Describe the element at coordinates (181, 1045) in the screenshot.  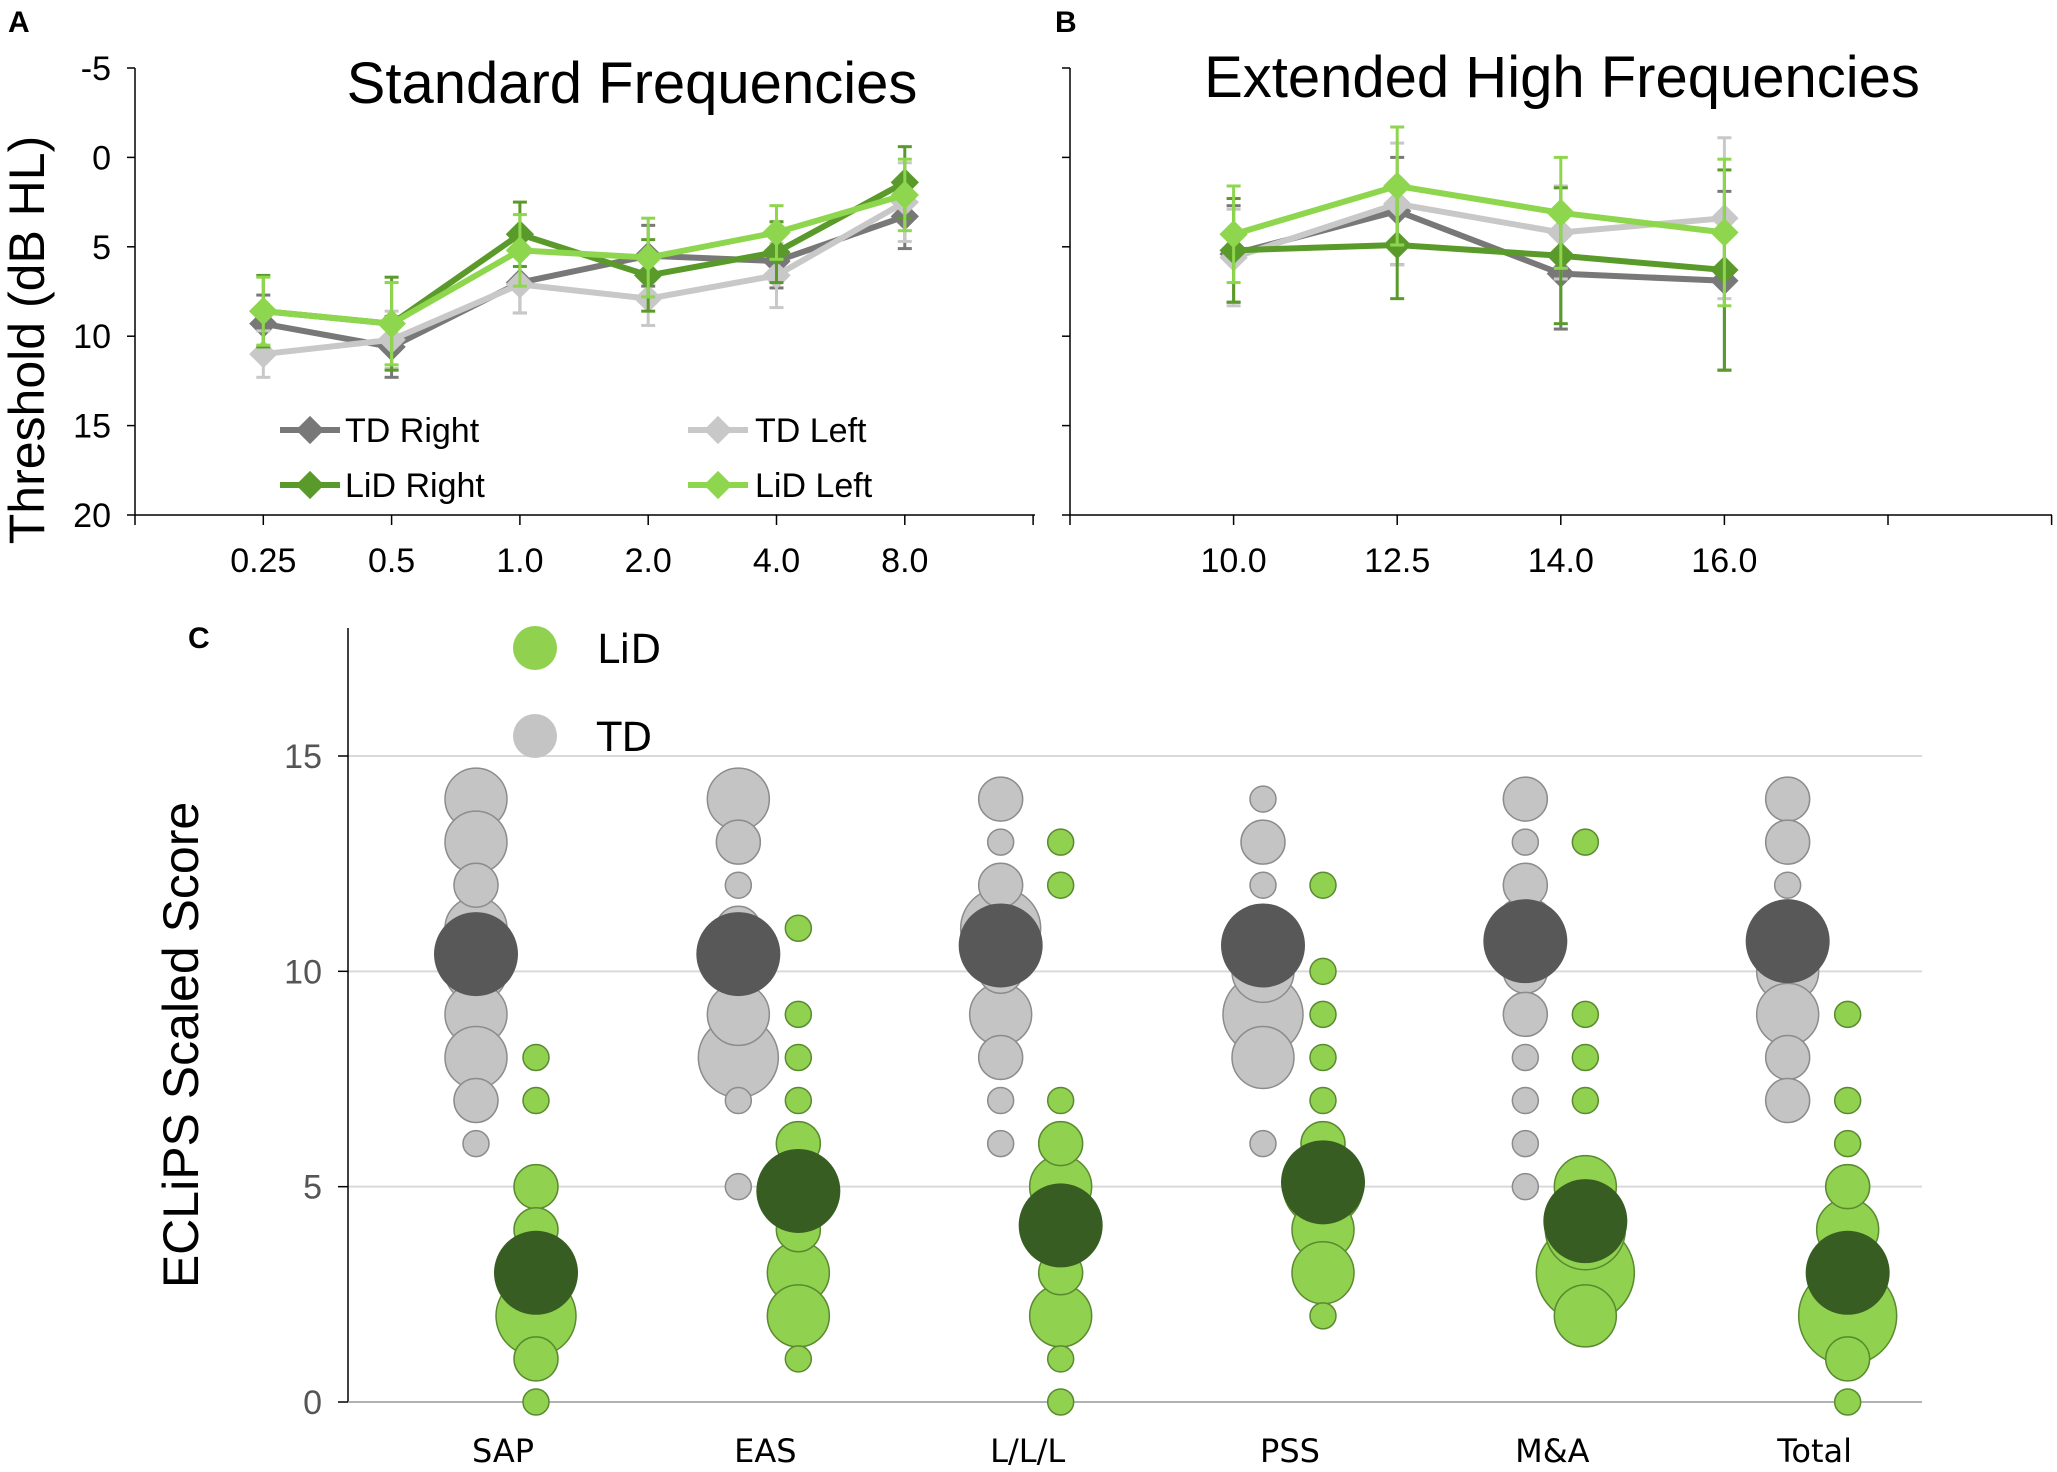
I see `panel-c-ylabel: ECLiPS Scaled Score` at that location.